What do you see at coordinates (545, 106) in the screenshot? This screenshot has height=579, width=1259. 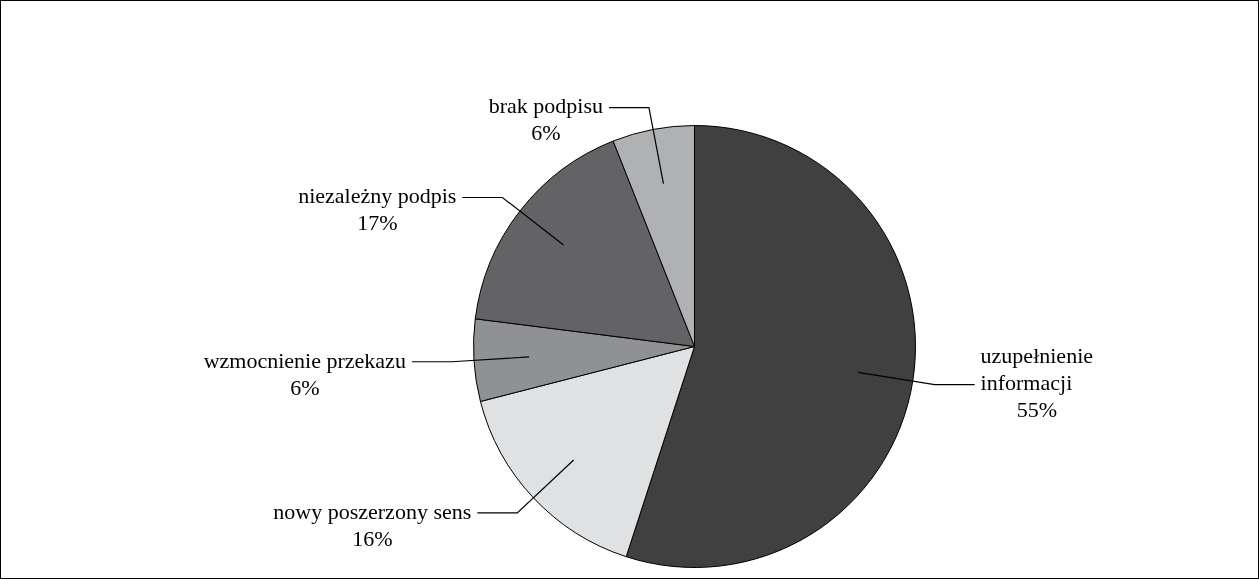 I see `slice-label: brak podpisu` at bounding box center [545, 106].